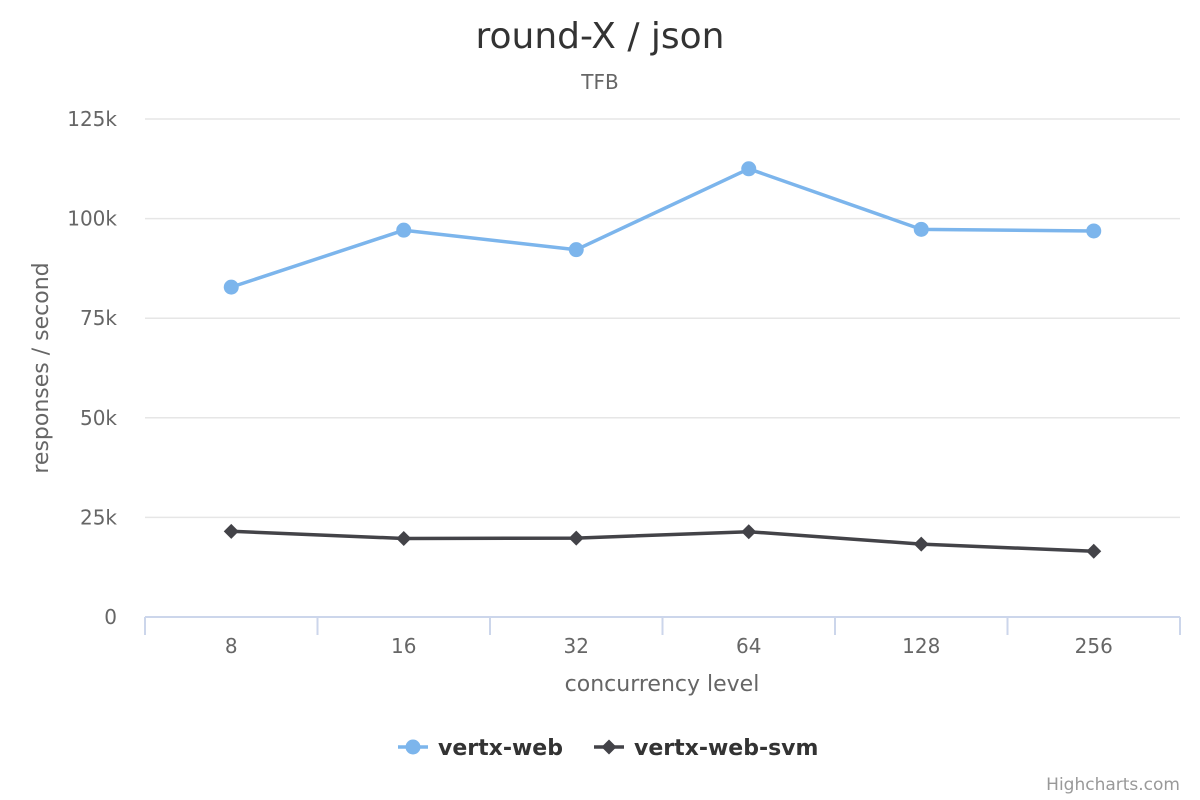  I want to click on series-vertx-web, so click(662, 228).